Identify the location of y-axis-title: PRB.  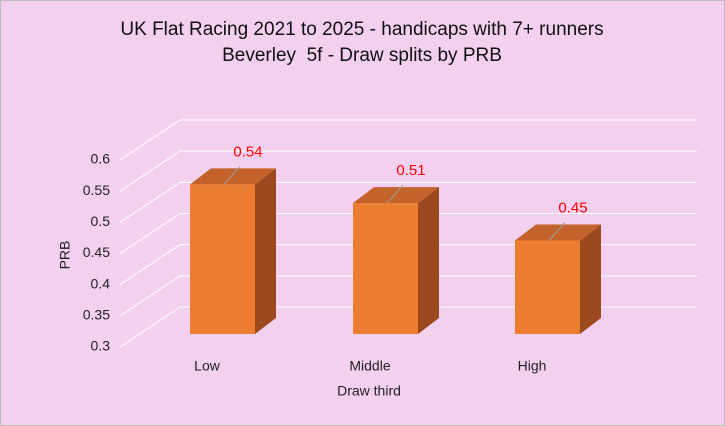
(65, 255).